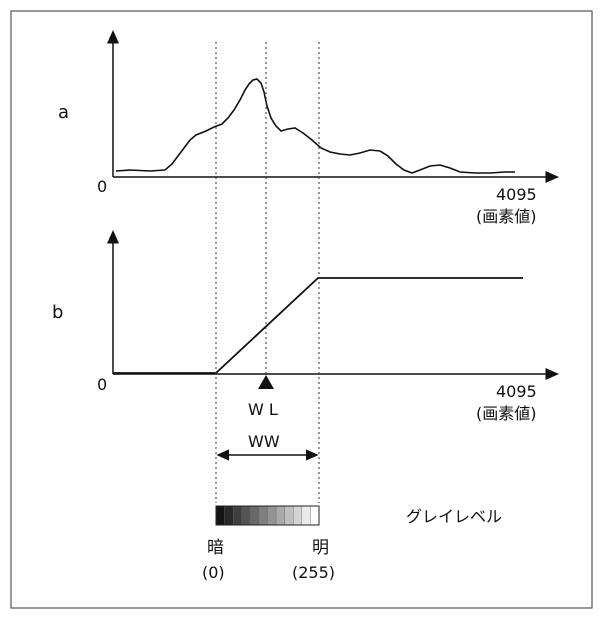 This screenshot has width=603, height=620. What do you see at coordinates (313, 572) in the screenshot?
I see `bright-value: (255)` at bounding box center [313, 572].